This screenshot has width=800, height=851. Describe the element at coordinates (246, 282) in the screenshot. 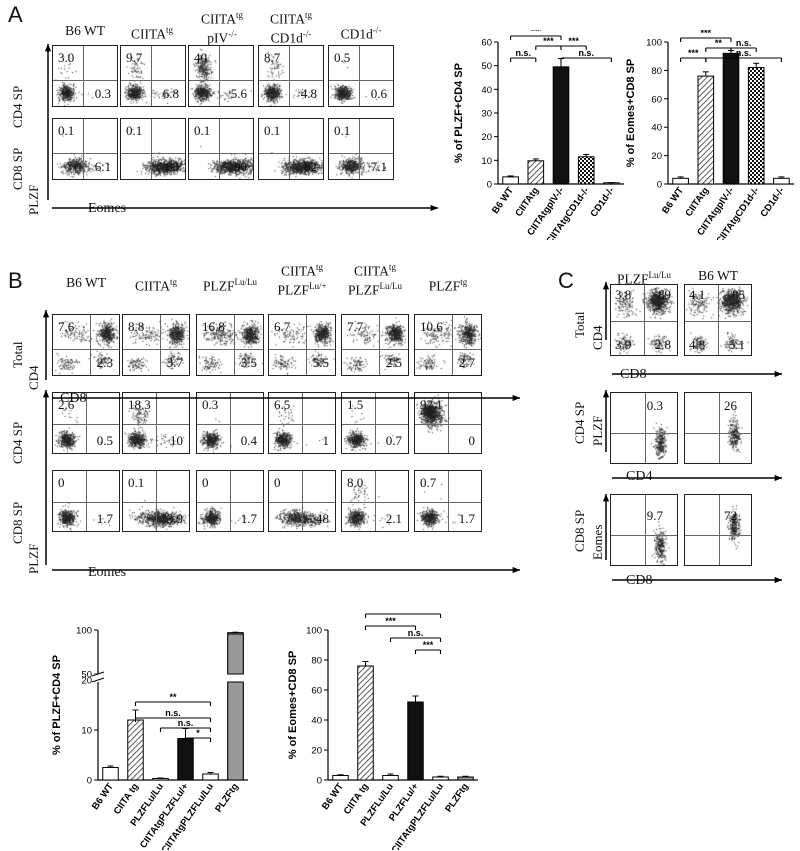

I see `column-sup: Lu/Lu` at that location.